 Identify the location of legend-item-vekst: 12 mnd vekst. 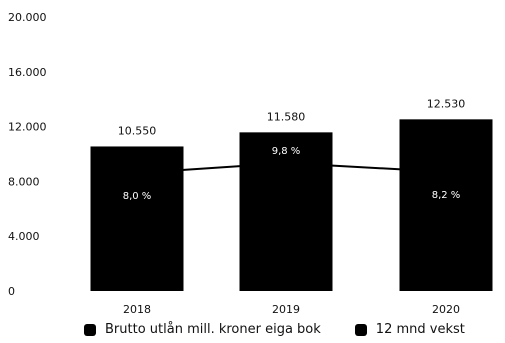
(409, 329).